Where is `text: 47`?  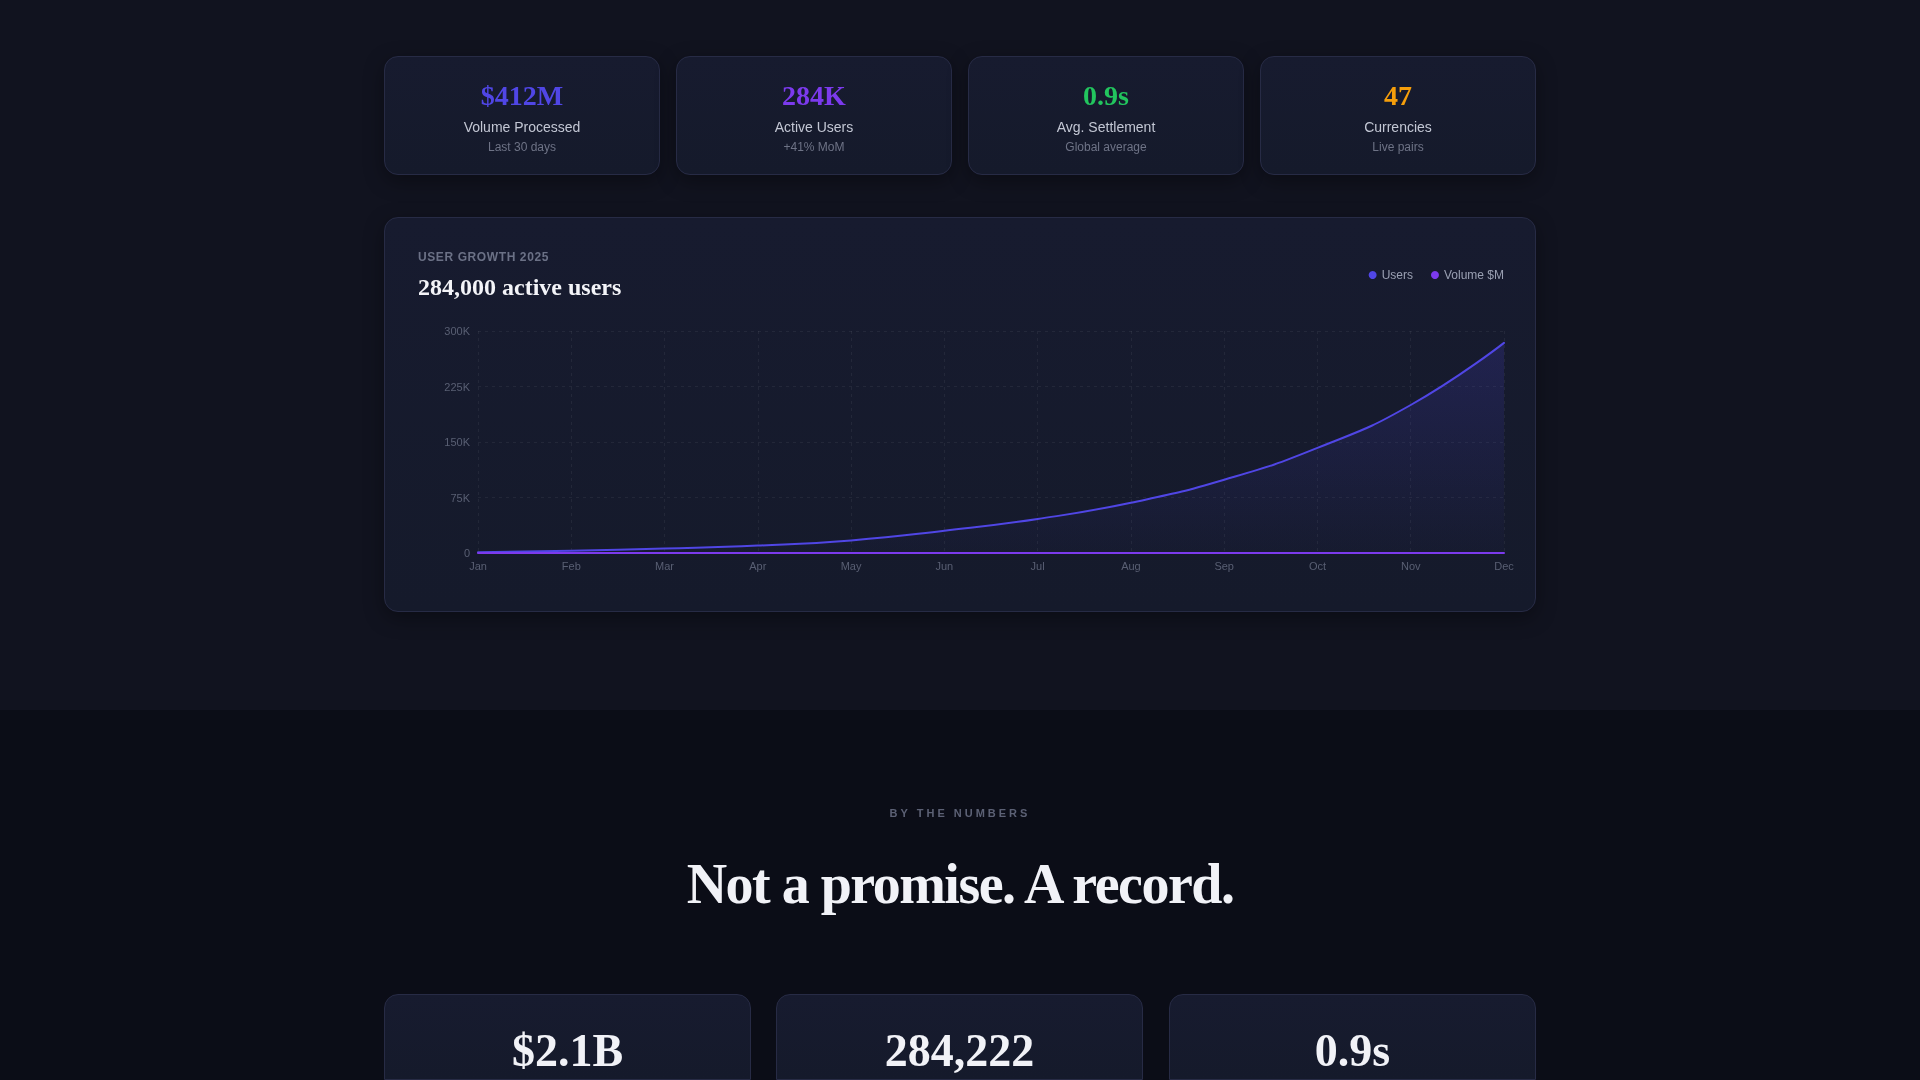 text: 47 is located at coordinates (1398, 96).